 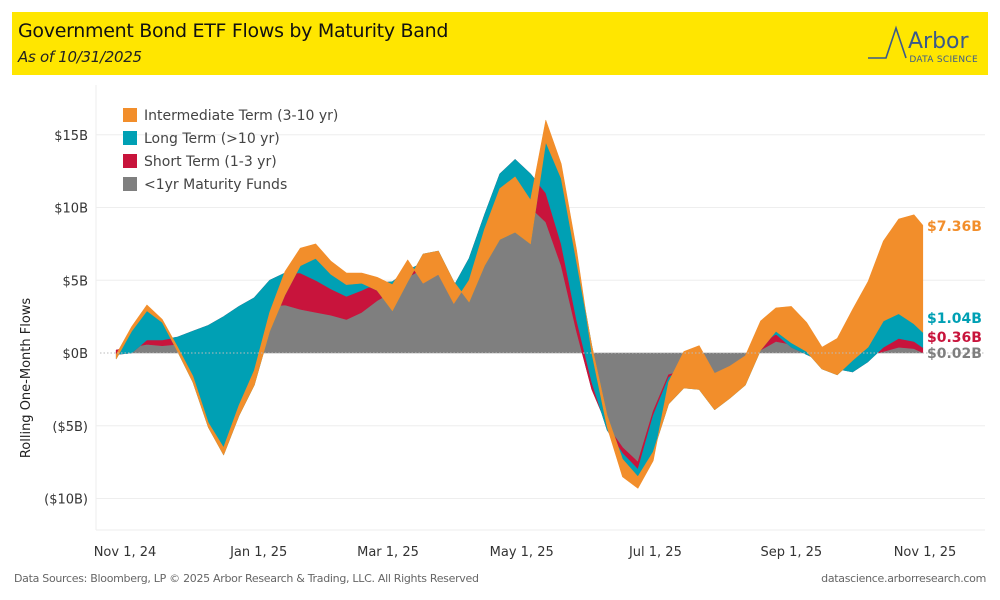 I want to click on logo-text: Arbor, so click(x=939, y=41).